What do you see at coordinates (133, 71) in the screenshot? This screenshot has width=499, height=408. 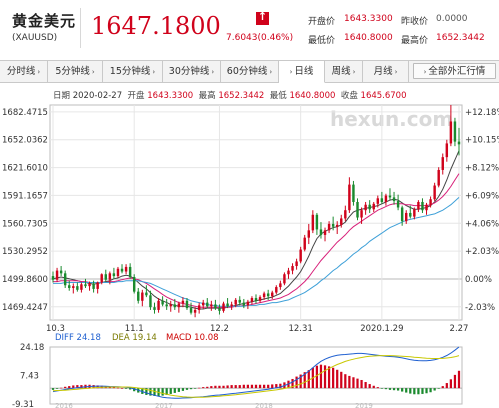 I see `tab-15min: 15分钟线 ›` at bounding box center [133, 71].